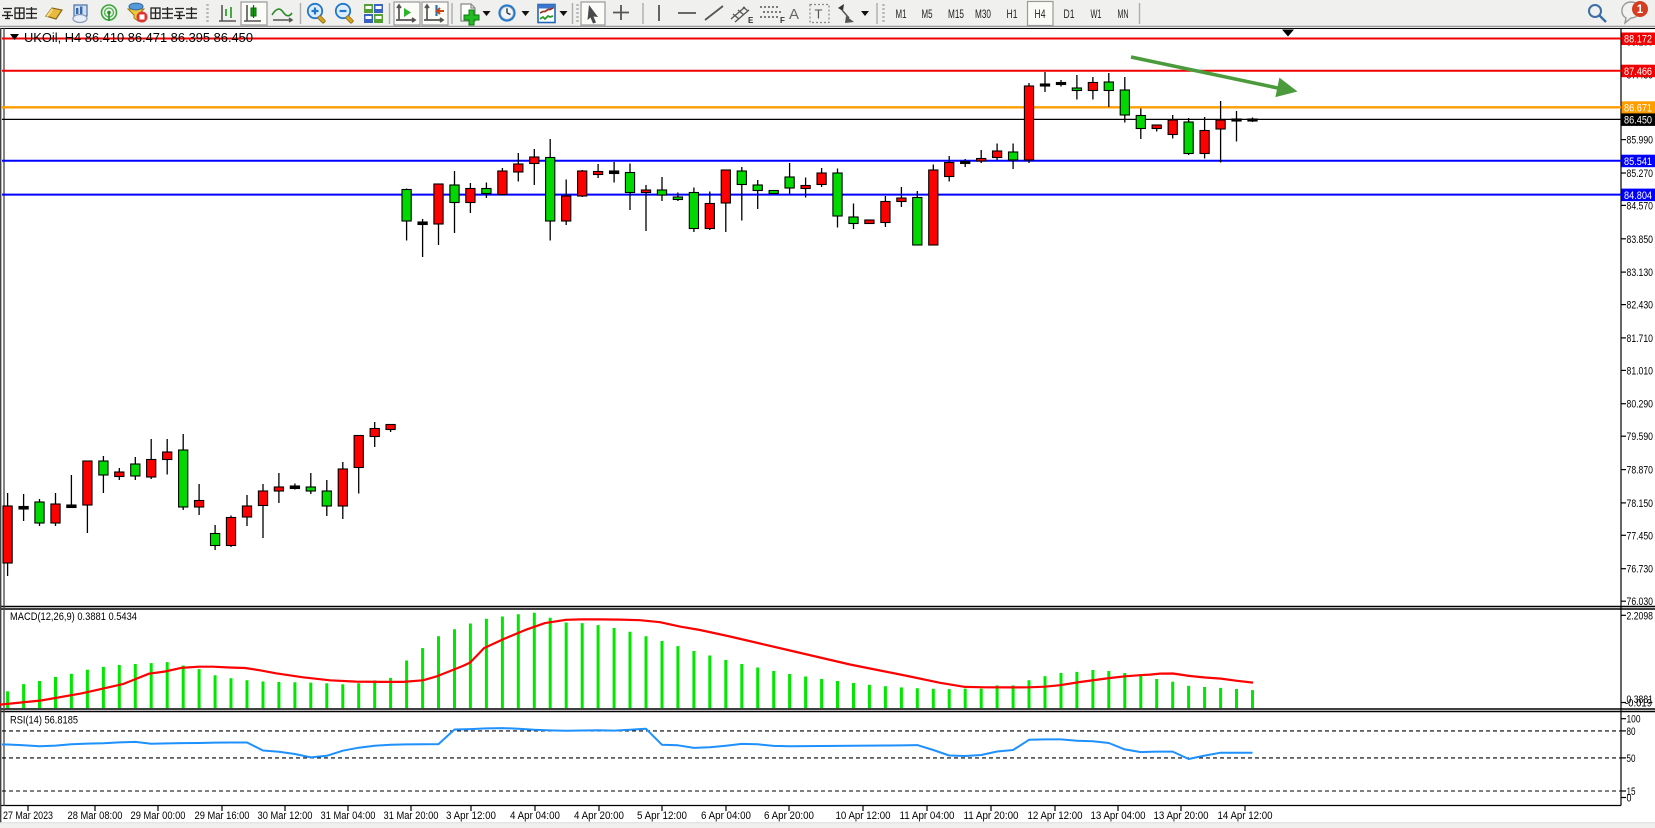  What do you see at coordinates (1638, 196) in the screenshot?
I see `svg-text: 84.804` at bounding box center [1638, 196].